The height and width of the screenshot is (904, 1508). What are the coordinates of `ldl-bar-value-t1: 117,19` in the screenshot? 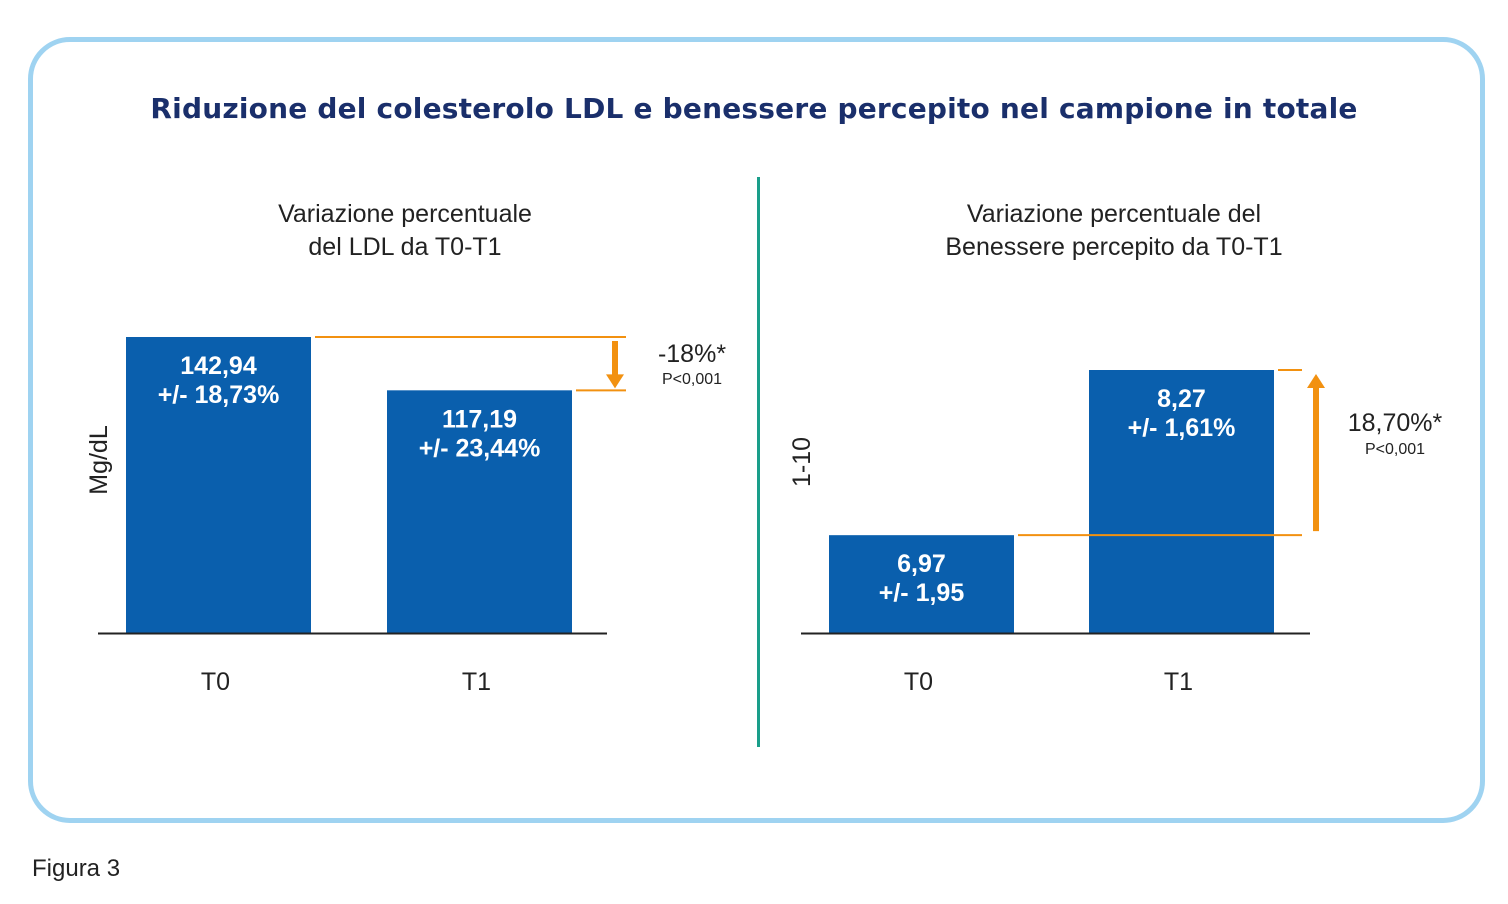 It's located at (479, 419).